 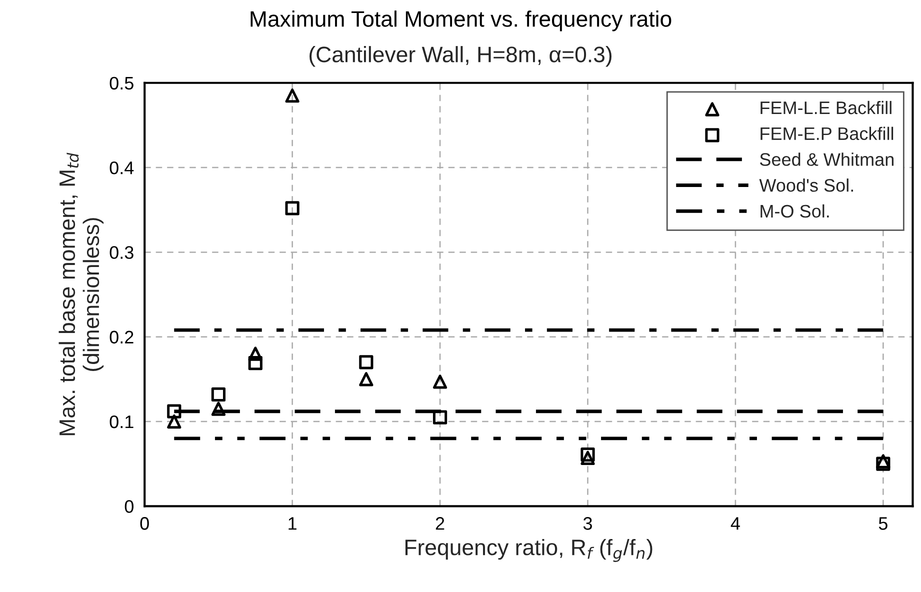 I want to click on y-tick-label: 0.2, so click(x=122, y=337).